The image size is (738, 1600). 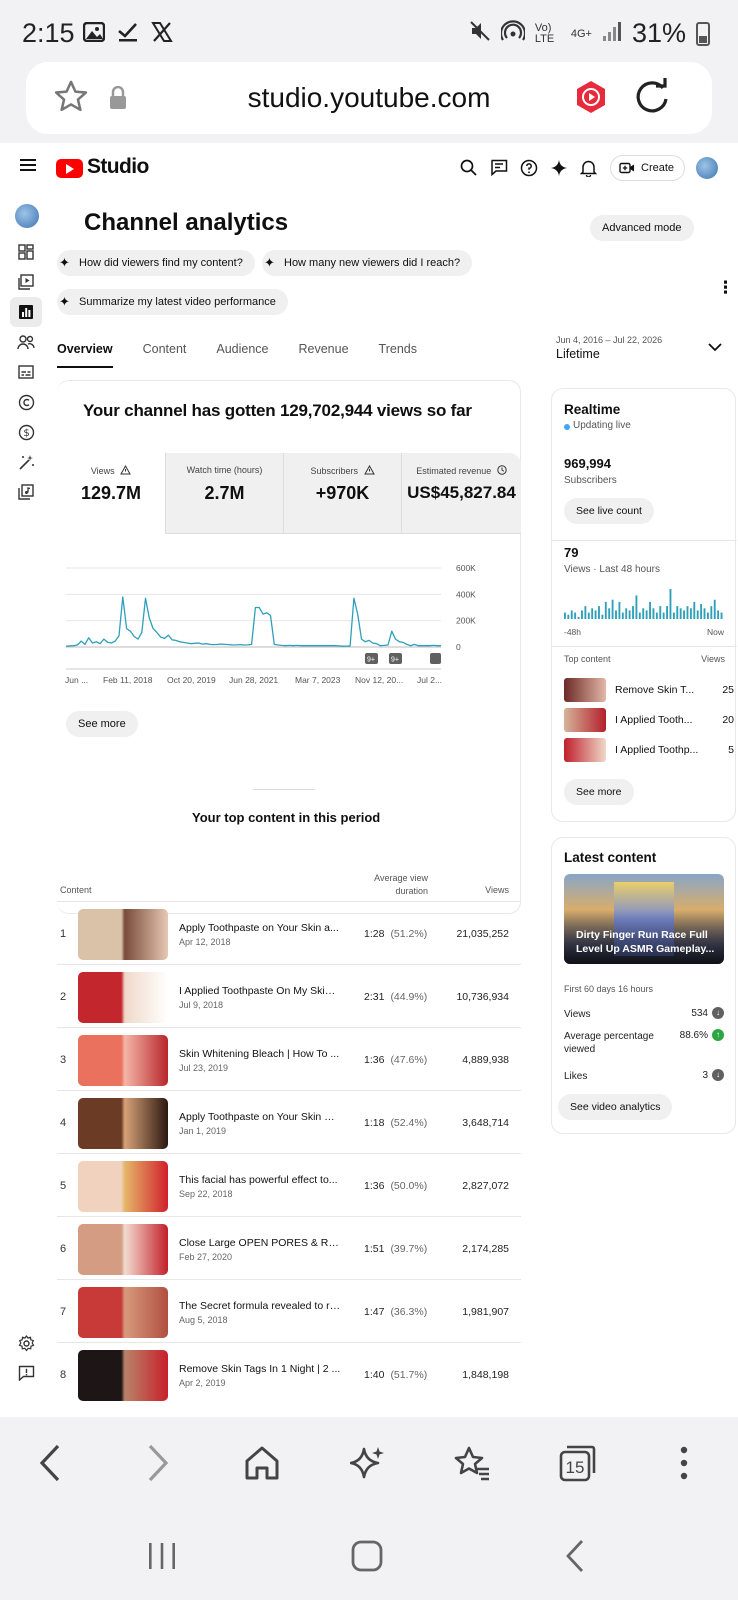 What do you see at coordinates (368, 1463) in the screenshot?
I see `ai-sparkle-icon` at bounding box center [368, 1463].